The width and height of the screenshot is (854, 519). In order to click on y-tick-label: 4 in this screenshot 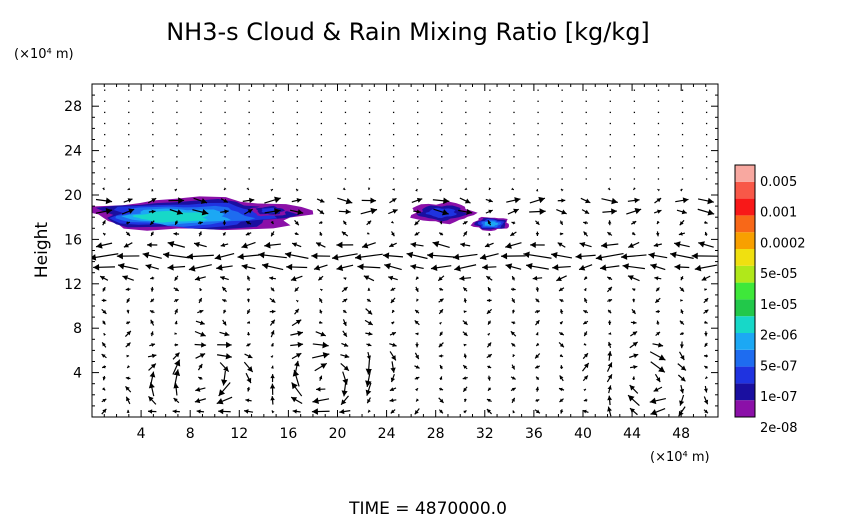, I will do `click(77, 374)`.